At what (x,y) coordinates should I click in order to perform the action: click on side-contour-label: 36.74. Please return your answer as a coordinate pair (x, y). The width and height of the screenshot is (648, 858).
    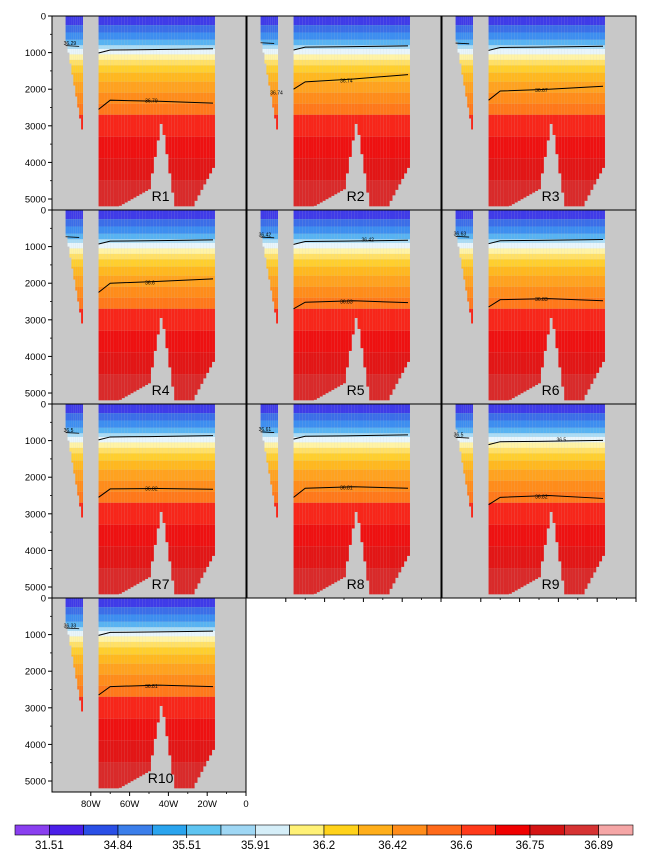
    Looking at the image, I should click on (276, 94).